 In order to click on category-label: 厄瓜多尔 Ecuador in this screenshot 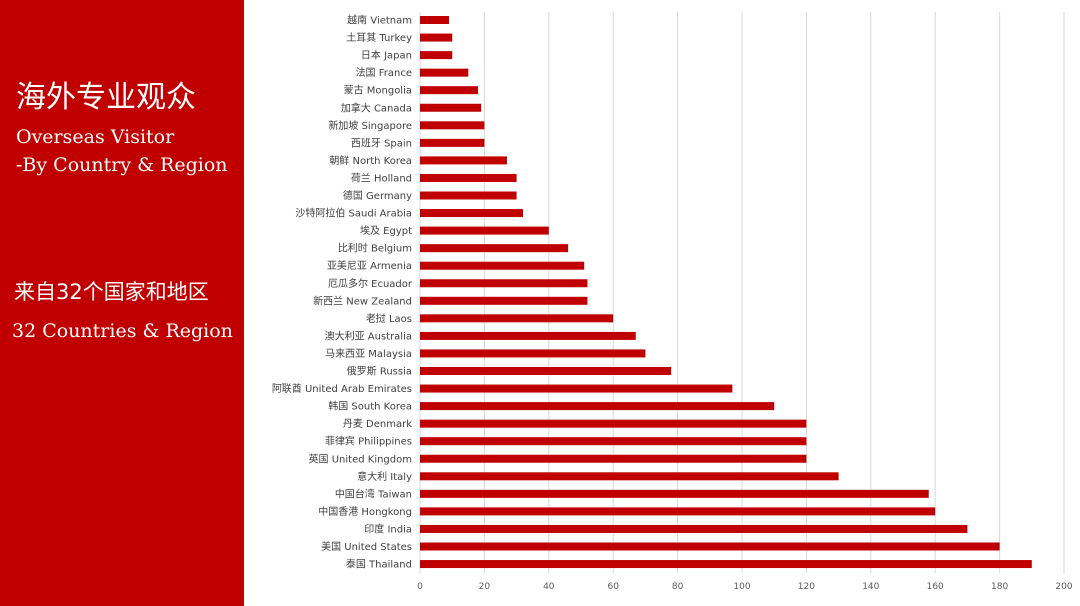, I will do `click(370, 283)`.